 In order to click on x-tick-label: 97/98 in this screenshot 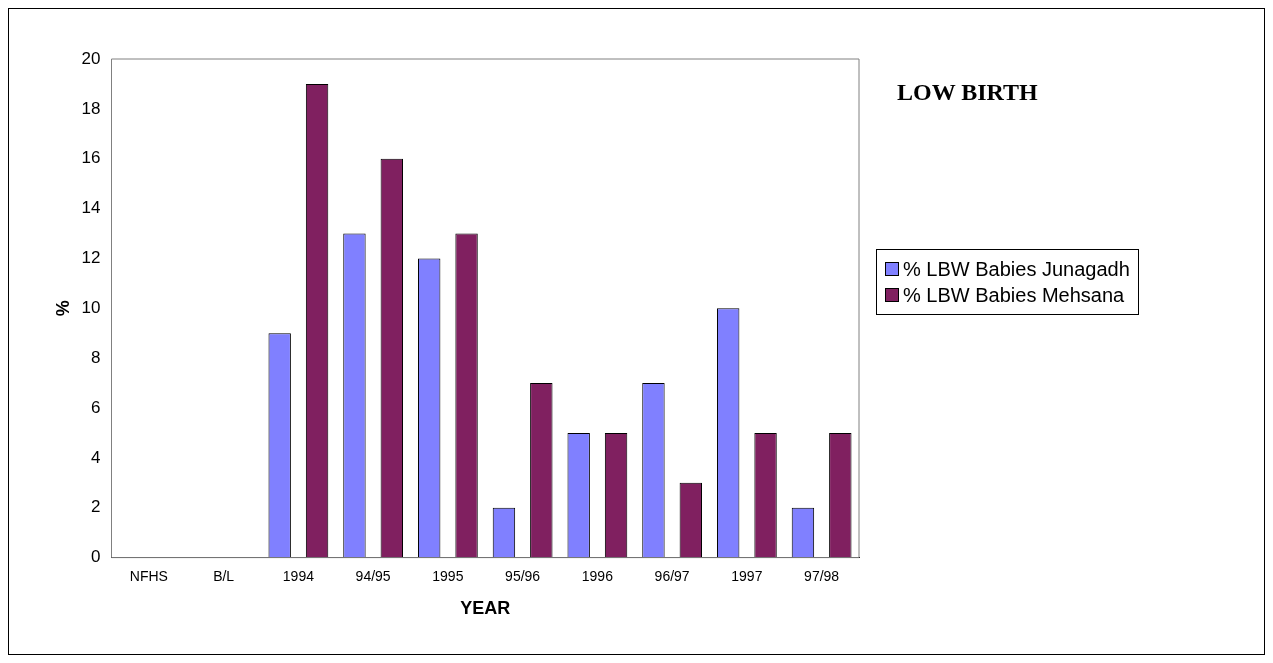, I will do `click(822, 575)`.